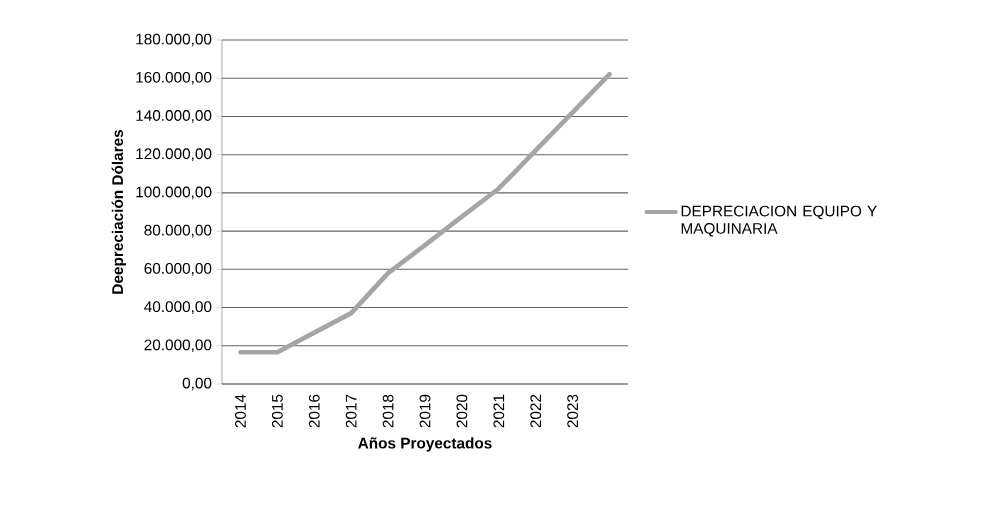 This screenshot has width=1004, height=517. What do you see at coordinates (174, 78) in the screenshot?
I see `y-tick-label: 160.000,00` at bounding box center [174, 78].